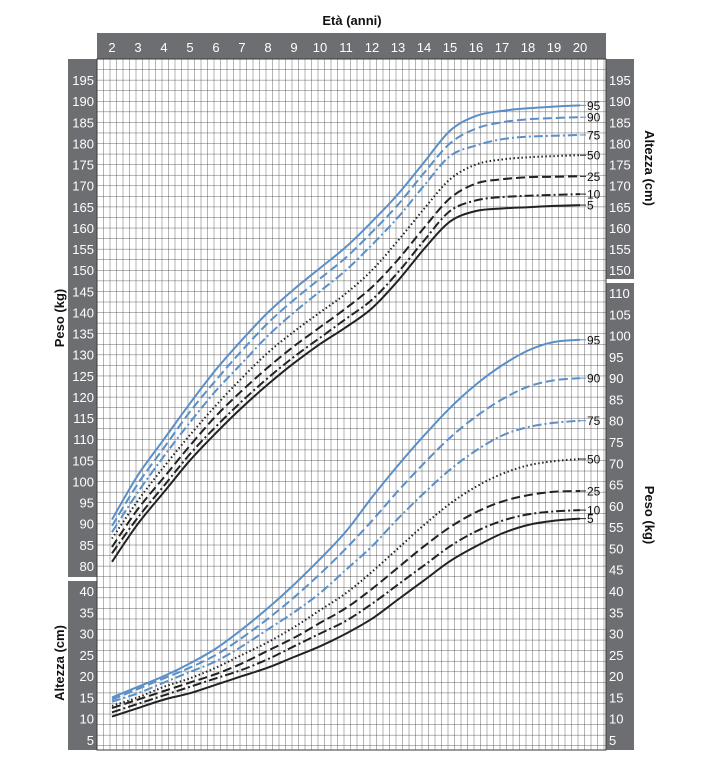  What do you see at coordinates (620, 122) in the screenshot?
I see `right-height-tick-label: 185` at bounding box center [620, 122].